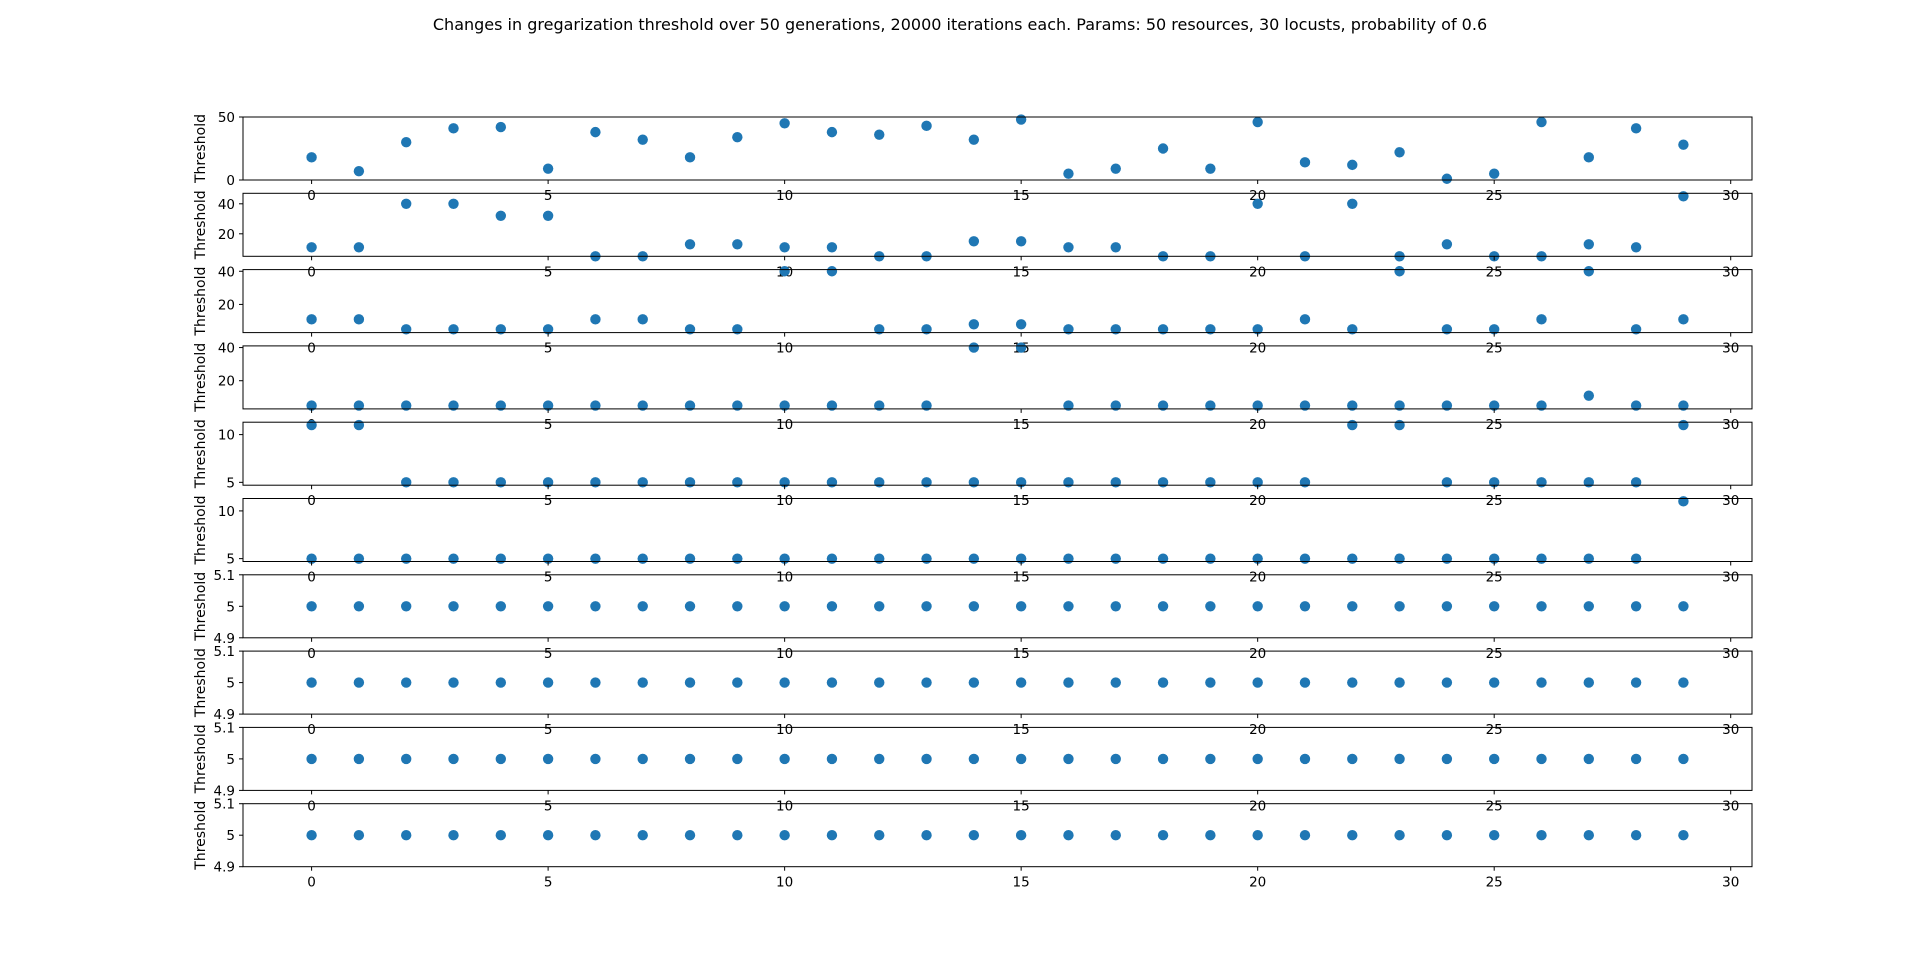 This screenshot has width=1920, height=963. Describe the element at coordinates (997, 148) in the screenshot. I see `plot-frame` at that location.